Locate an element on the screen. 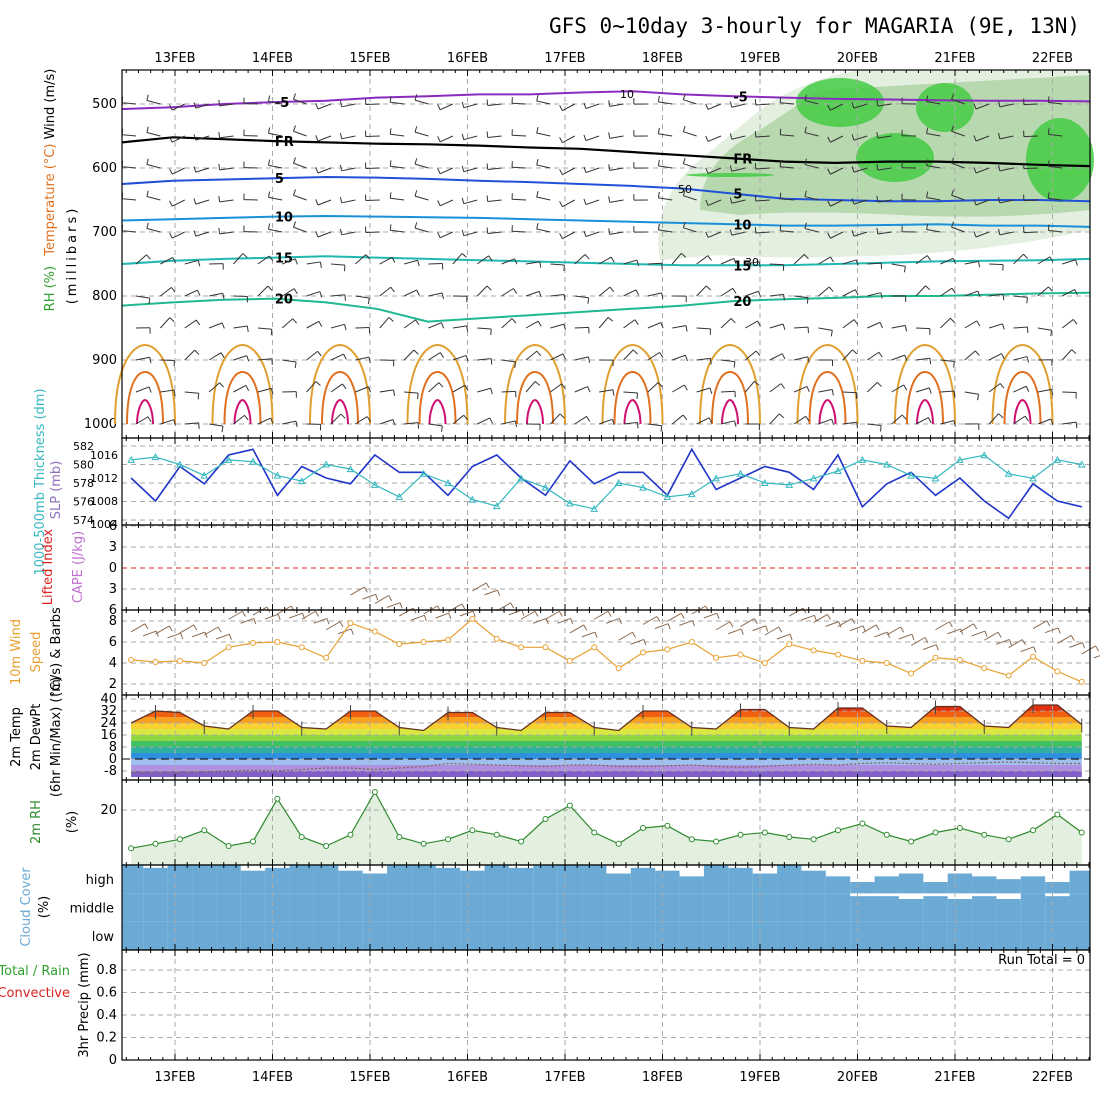  li-tick: 6 is located at coordinates (113, 610).